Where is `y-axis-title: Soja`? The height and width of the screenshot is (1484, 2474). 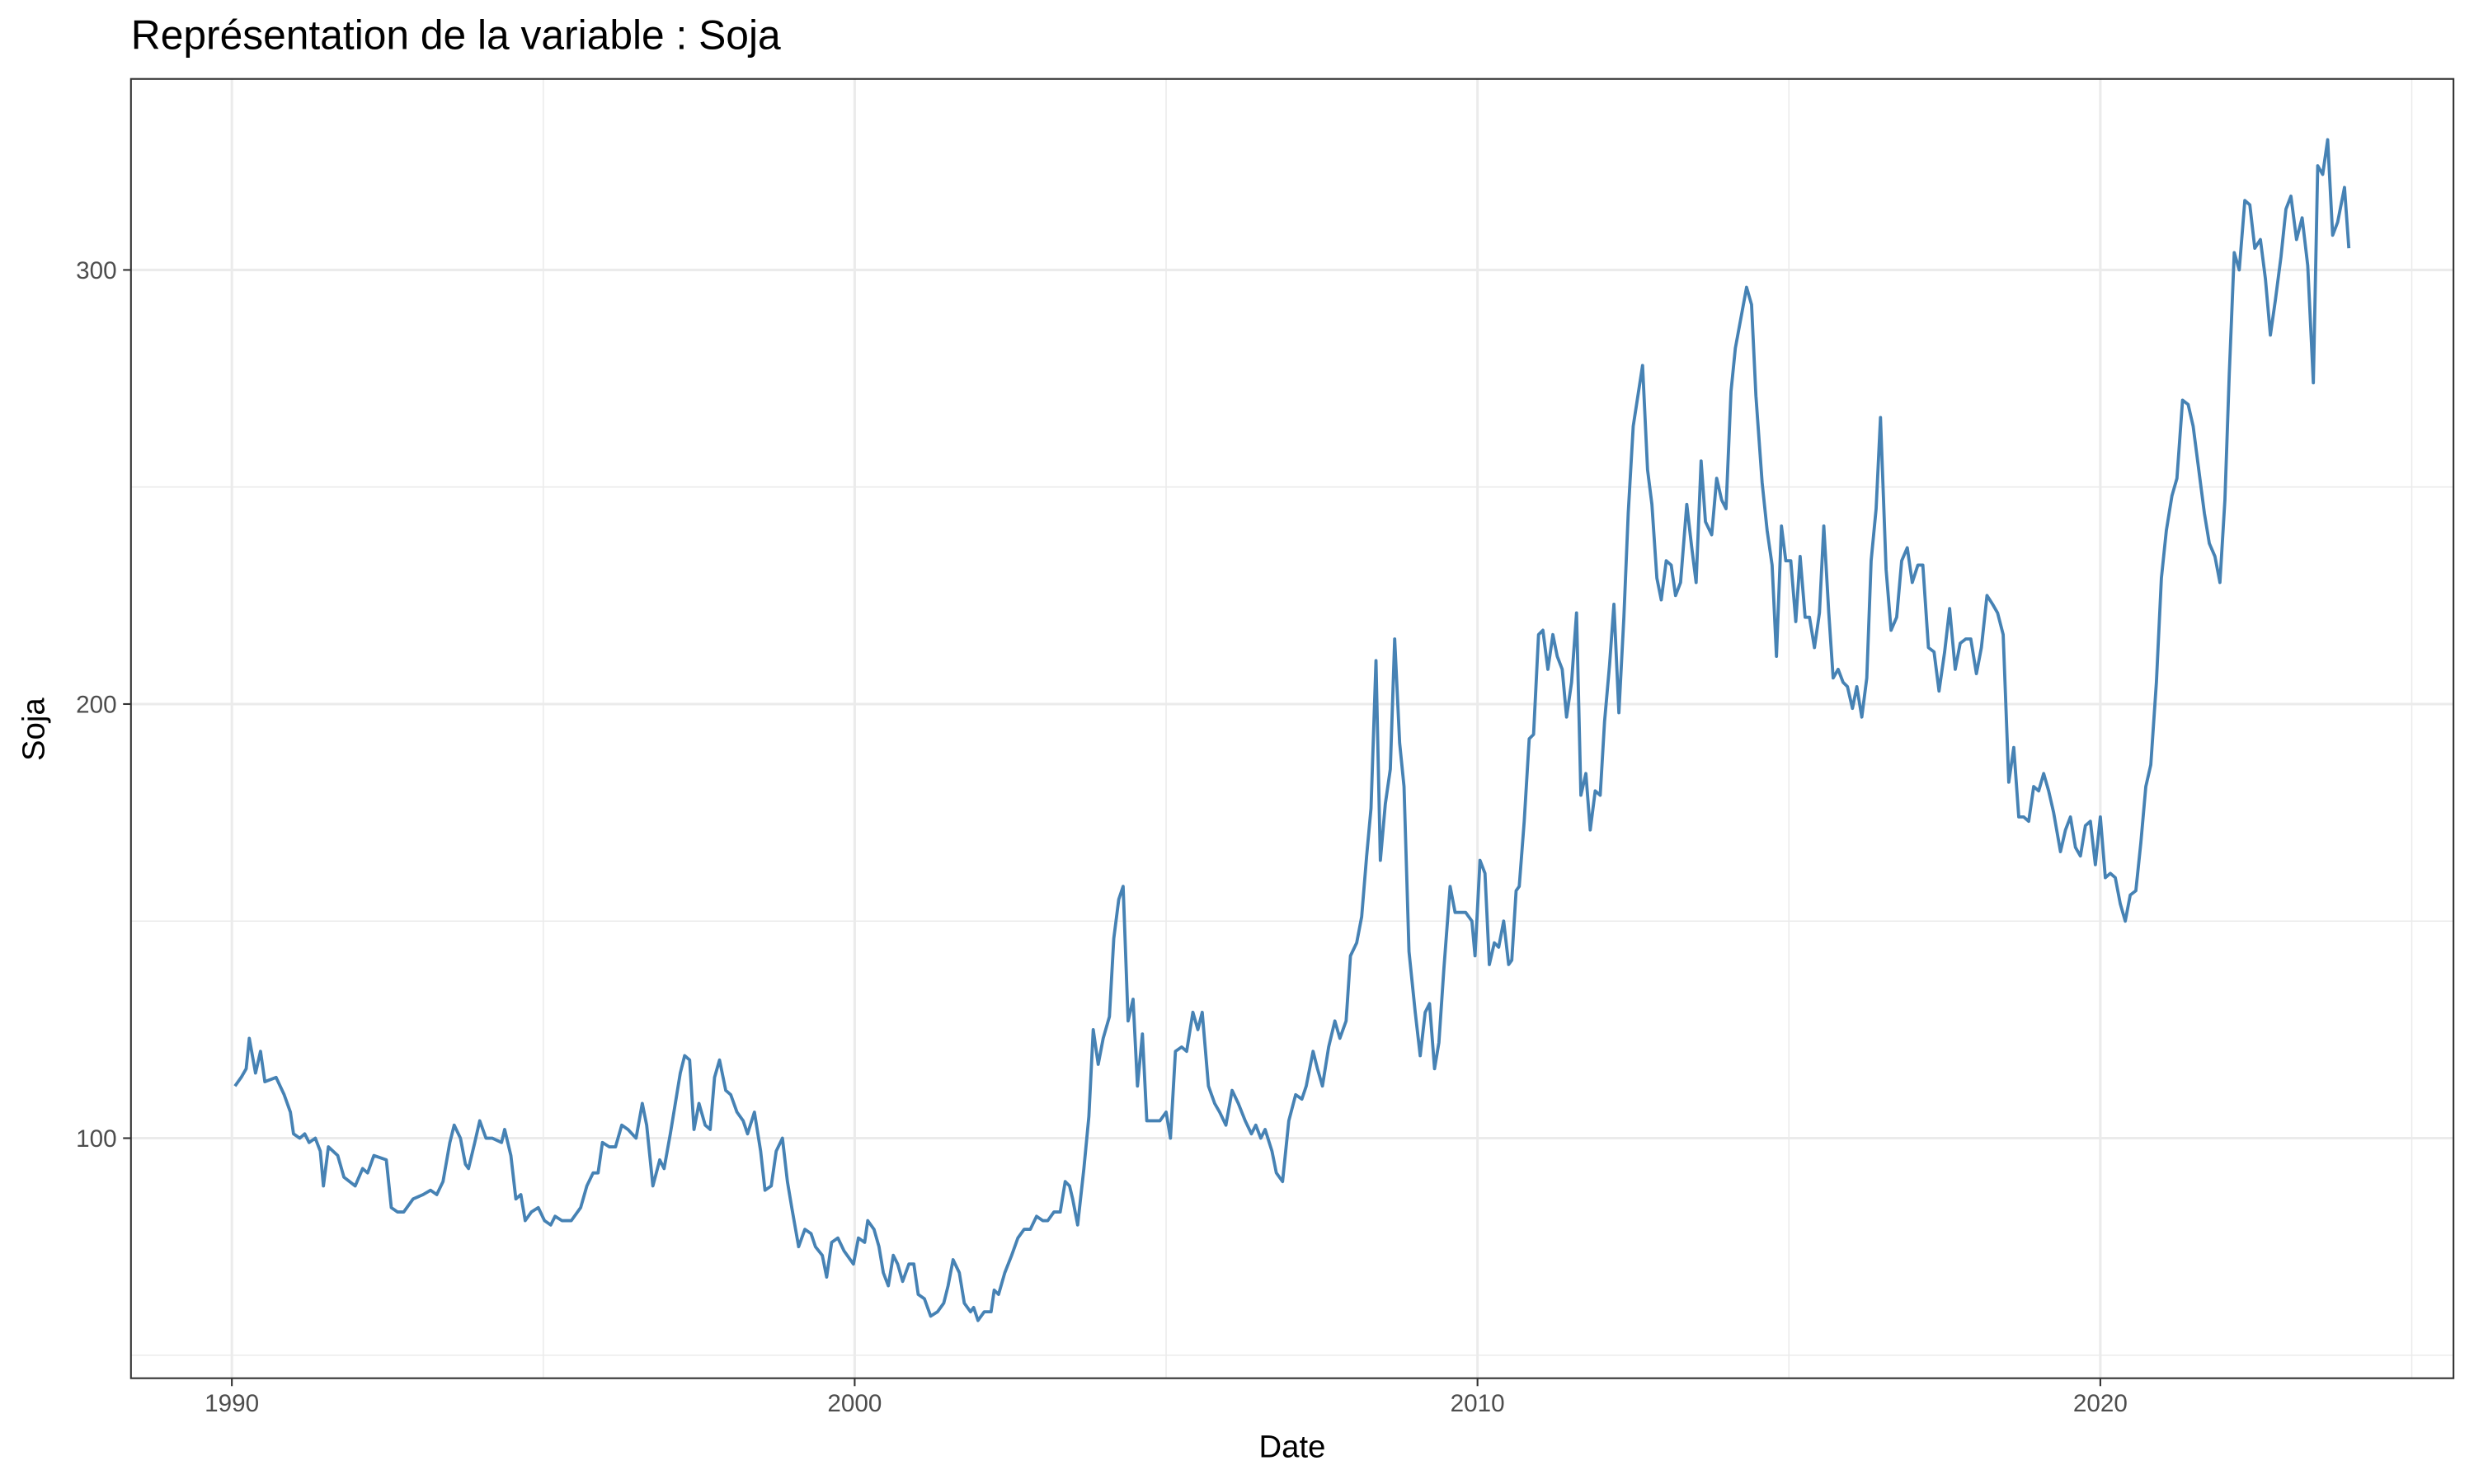 y-axis-title: Soja is located at coordinates (34, 729).